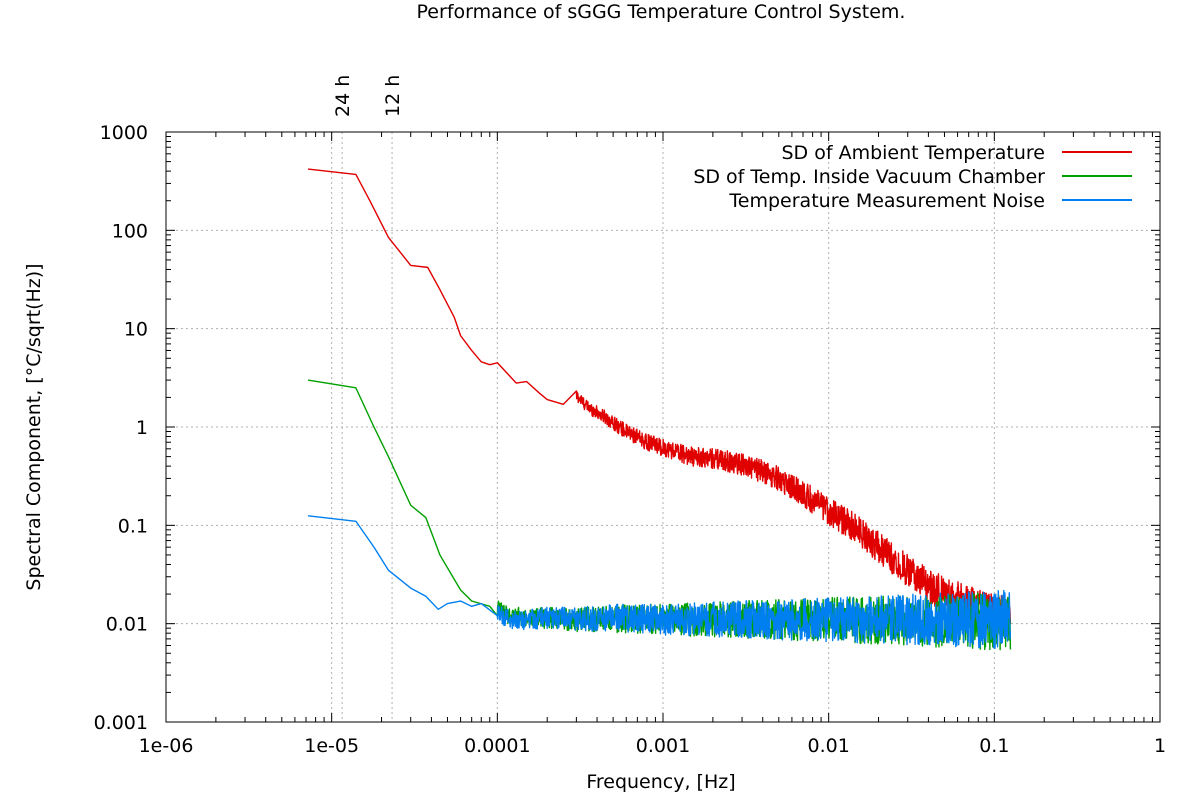  What do you see at coordinates (886, 201) in the screenshot?
I see `legend-label: Temperature Measurement Noise` at bounding box center [886, 201].